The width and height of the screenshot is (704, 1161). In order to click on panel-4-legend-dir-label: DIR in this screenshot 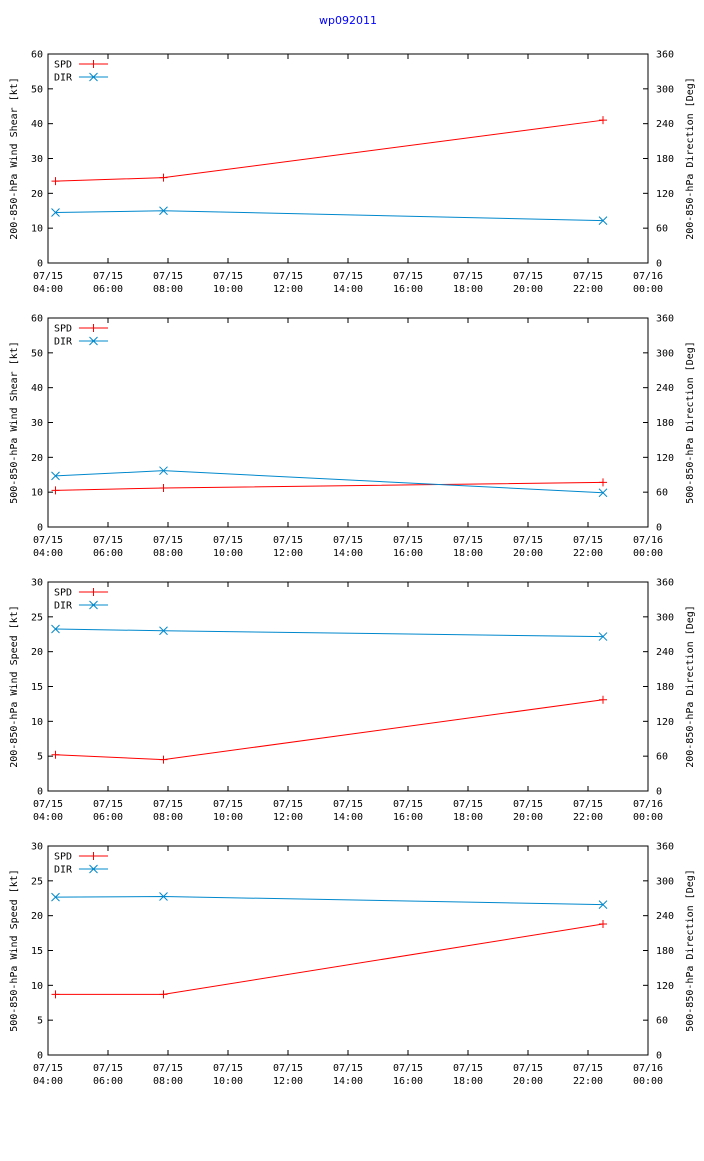, I will do `click(63, 870)`.